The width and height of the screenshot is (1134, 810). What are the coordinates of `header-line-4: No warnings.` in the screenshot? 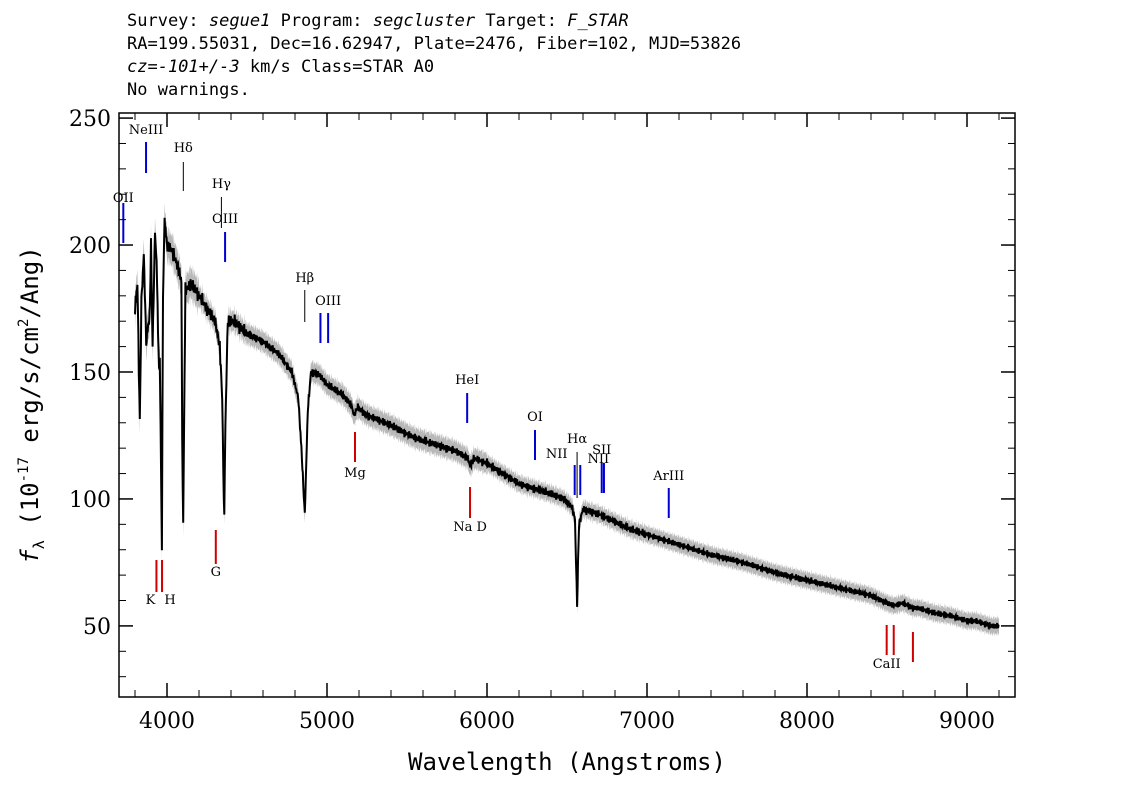 It's located at (188, 90).